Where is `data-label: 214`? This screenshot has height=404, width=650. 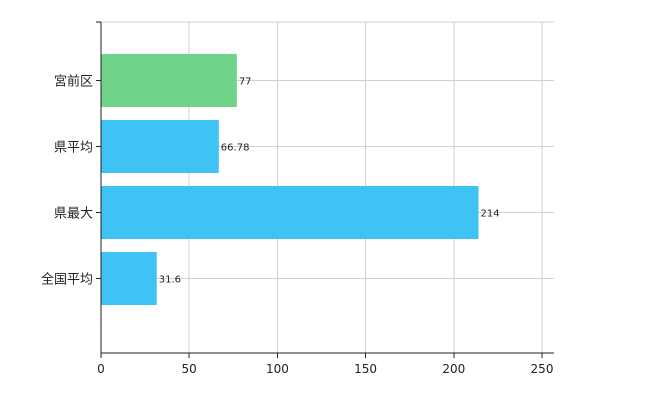 data-label: 214 is located at coordinates (489, 214).